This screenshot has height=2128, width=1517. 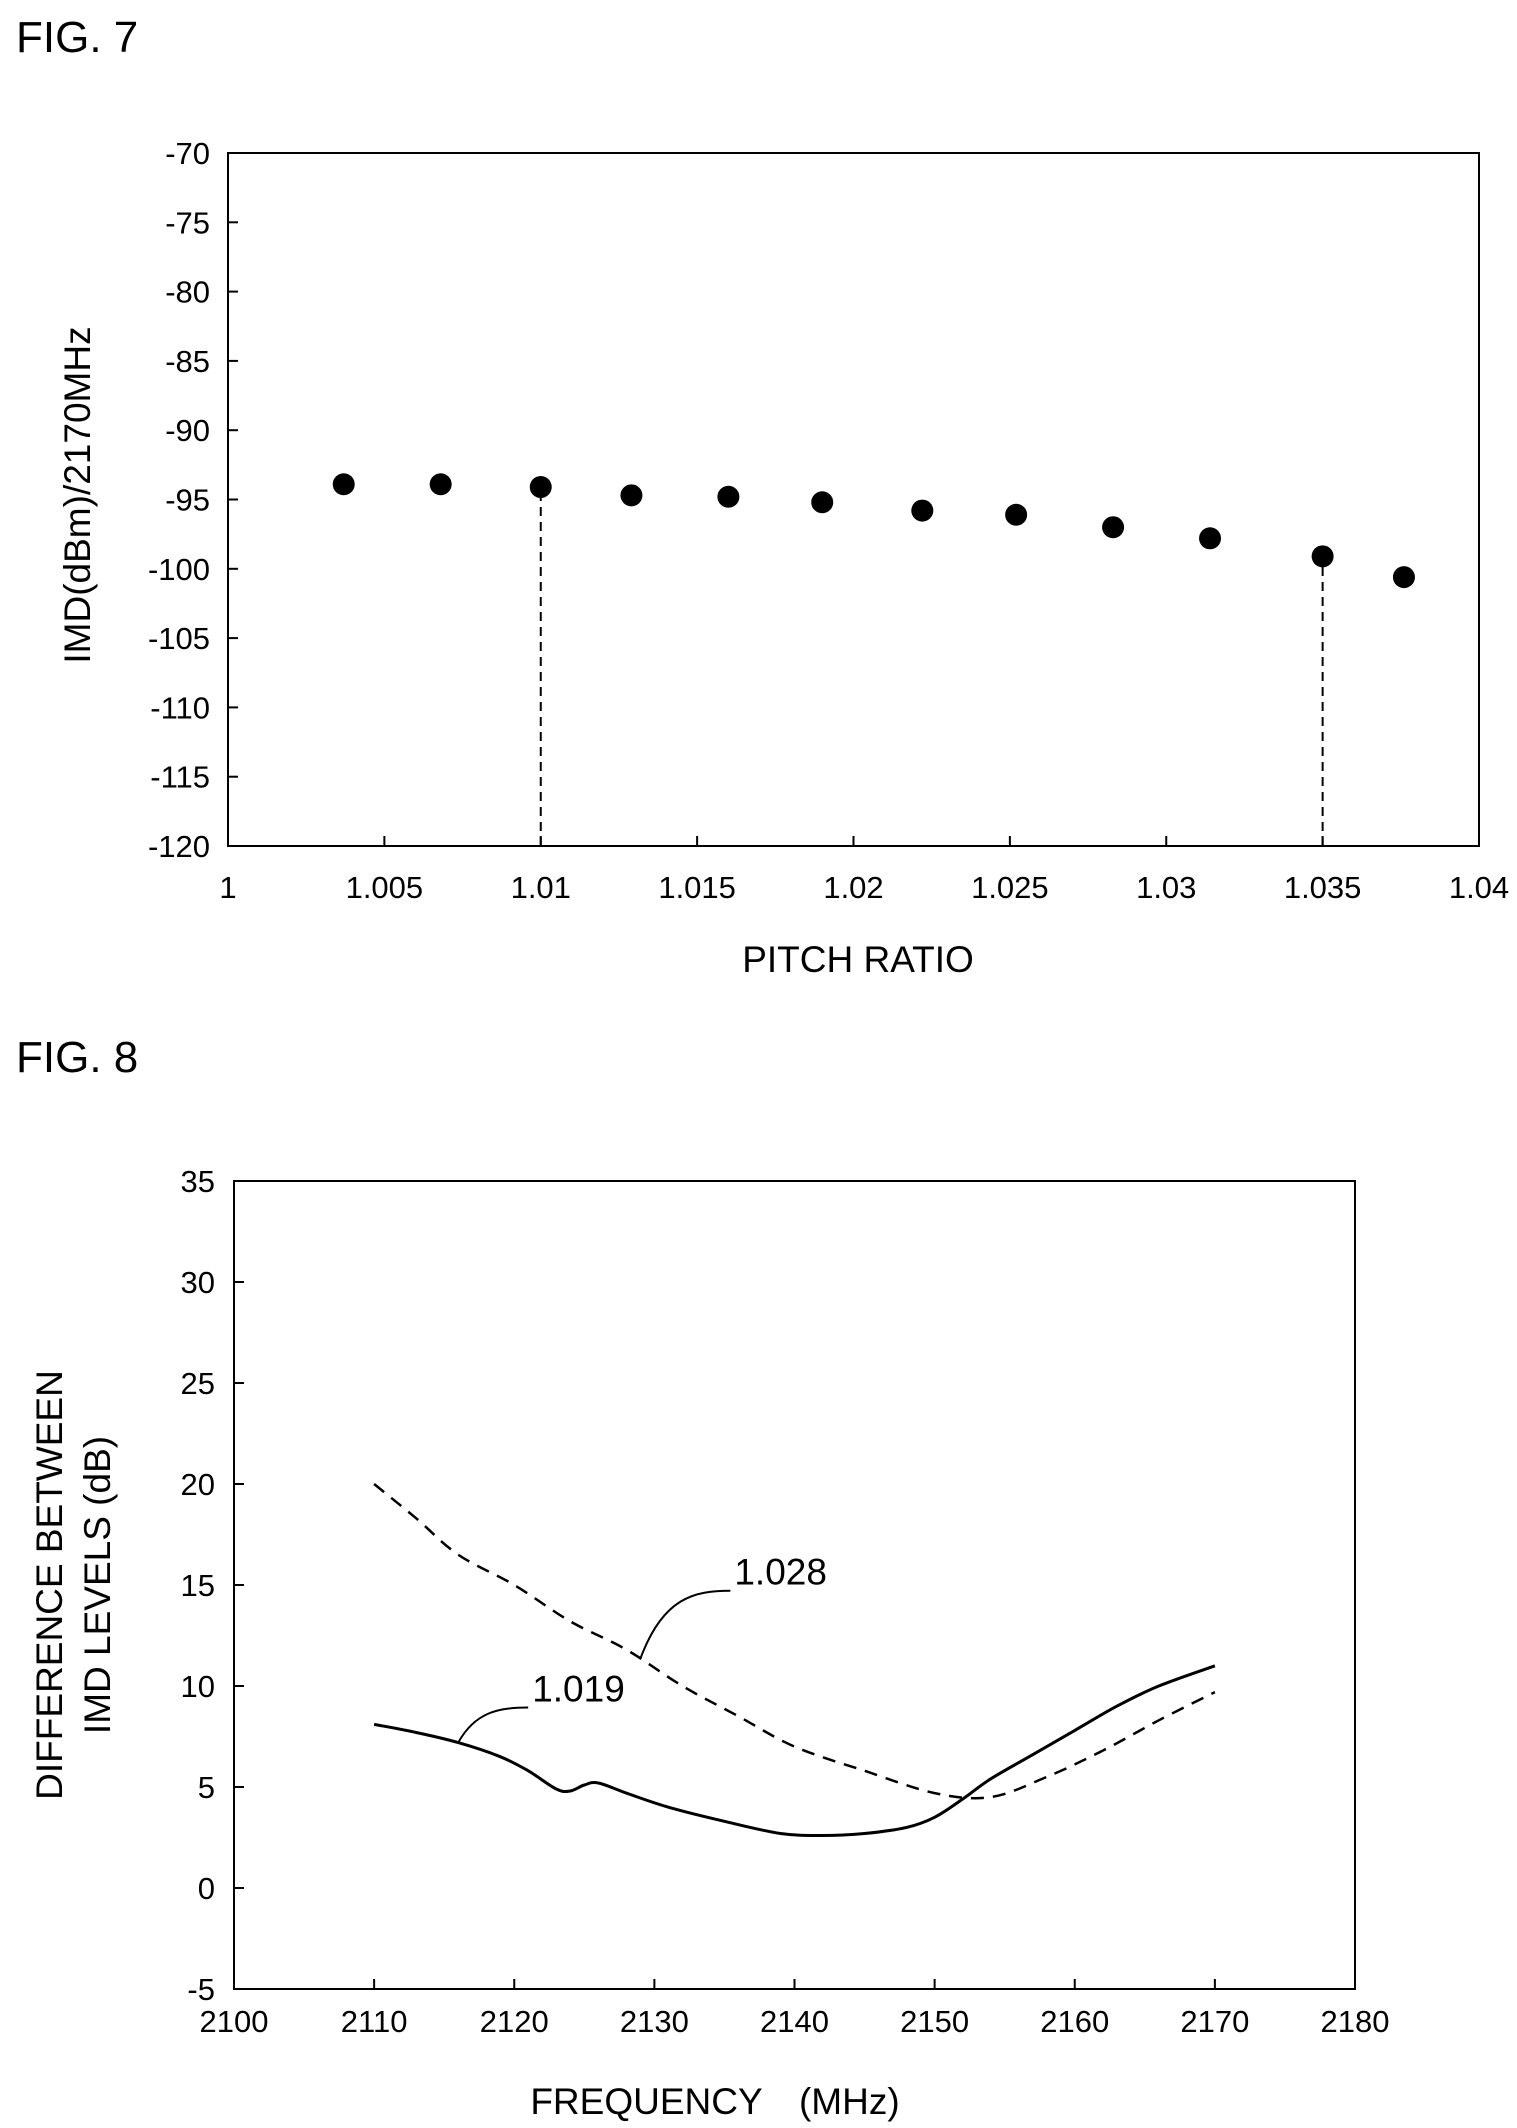 I want to click on fig8-y-tick-label: 30, so click(x=198, y=1282).